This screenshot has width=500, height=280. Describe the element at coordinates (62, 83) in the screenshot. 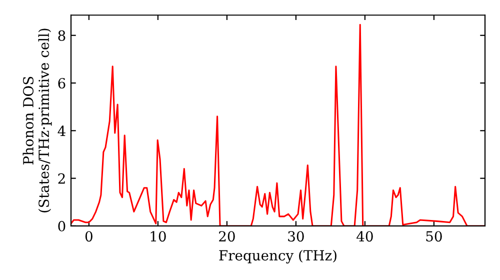

I see `y-tick-label: 6` at that location.